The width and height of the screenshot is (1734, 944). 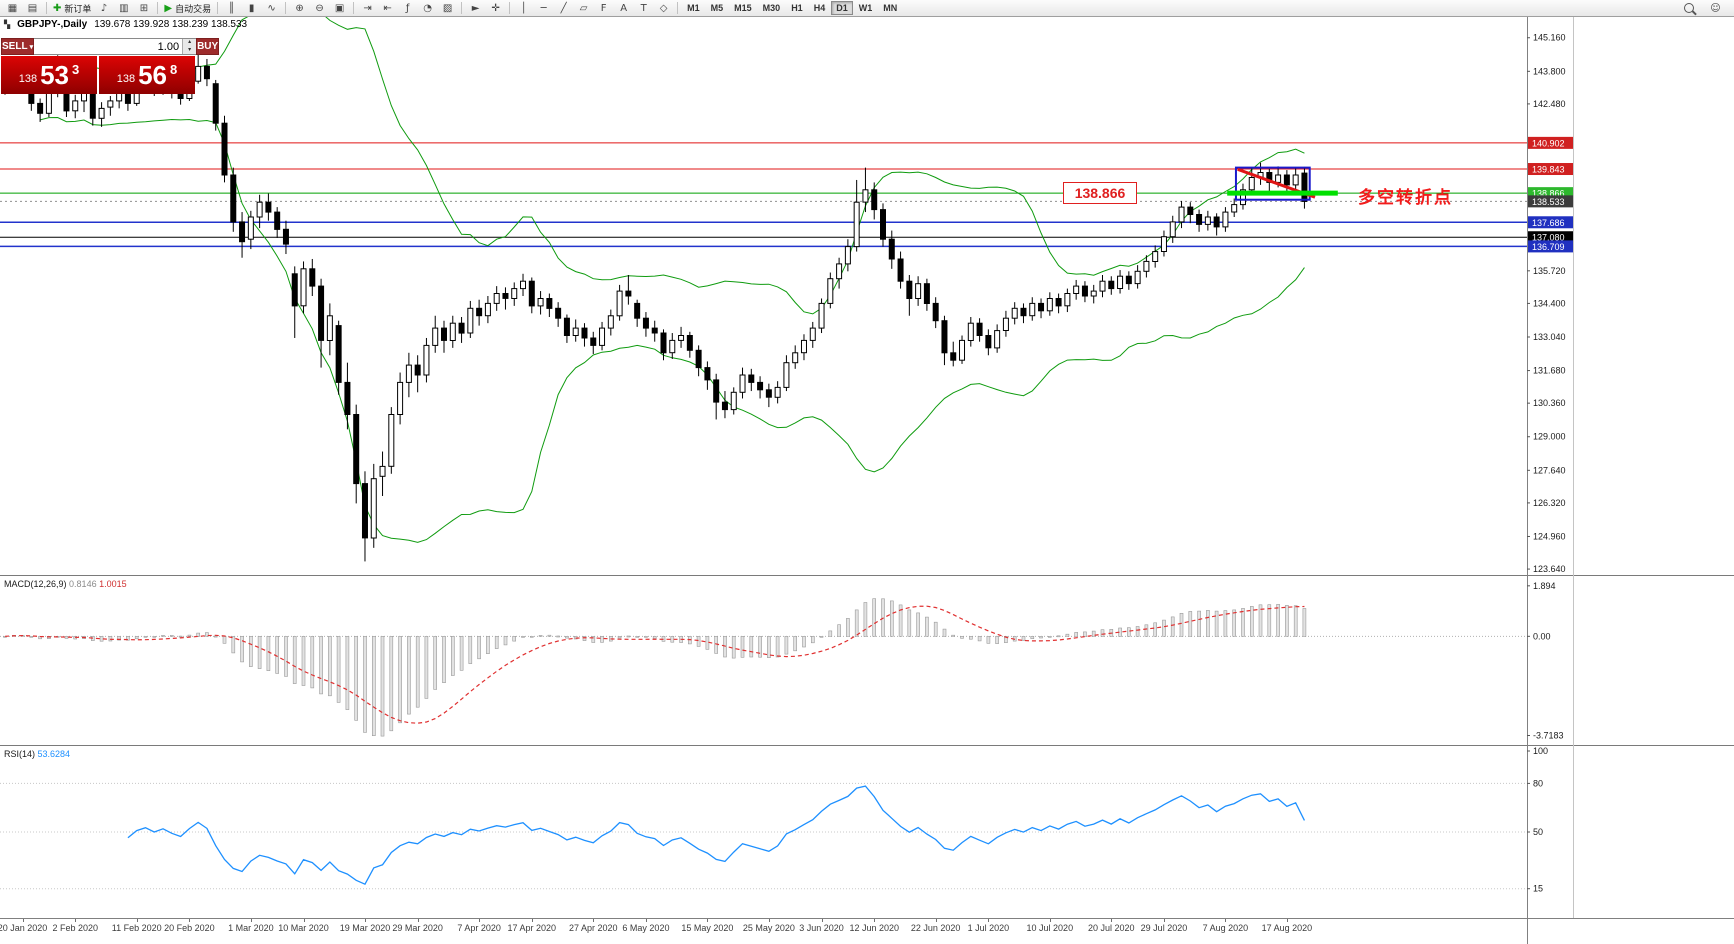 I want to click on price-buttons-row: 138 53 3 138 56 8, so click(x=98, y=75).